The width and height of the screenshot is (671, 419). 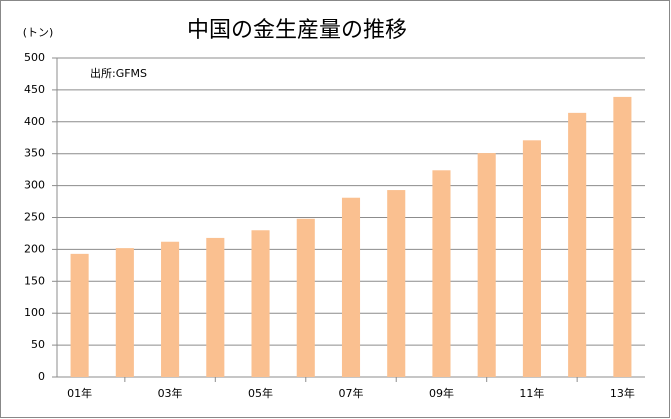 I want to click on x-tick-label: 03年, so click(x=170, y=393).